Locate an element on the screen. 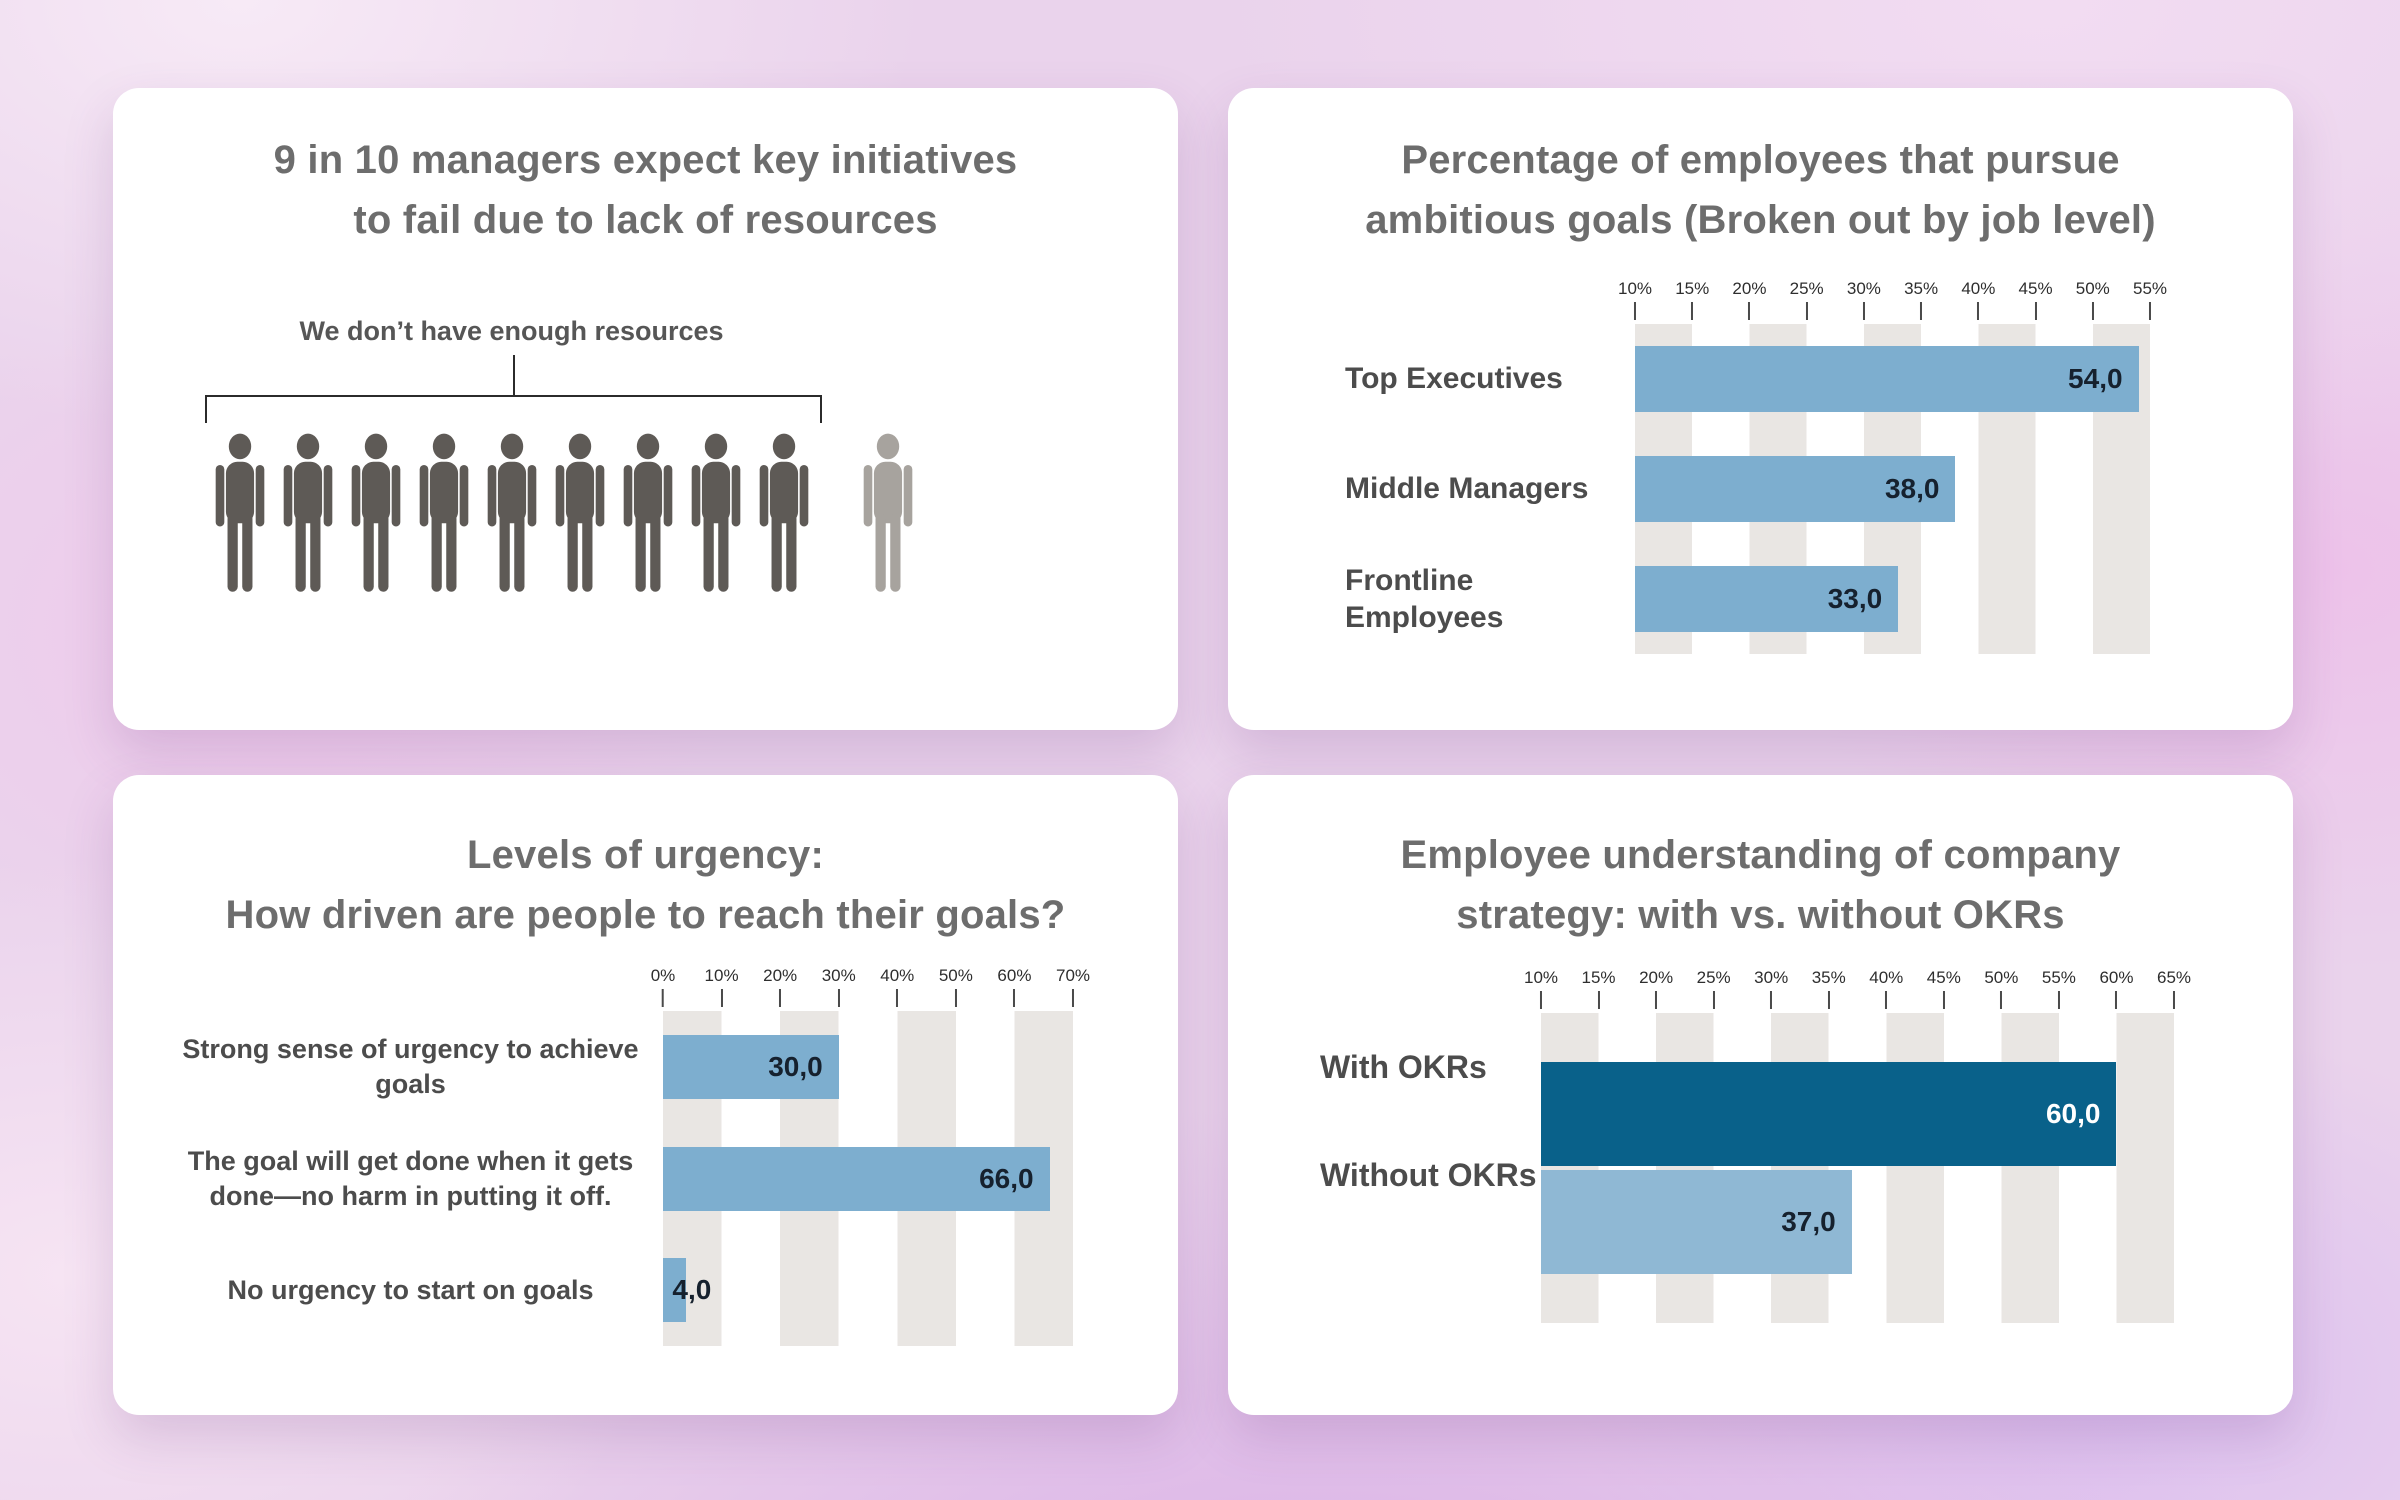 This screenshot has height=1500, width=2400. plot-column: 0% 10% 20% 30% 40% 50% 60% 70% 30,0 66,0 4,0 is located at coordinates (870, 1155).